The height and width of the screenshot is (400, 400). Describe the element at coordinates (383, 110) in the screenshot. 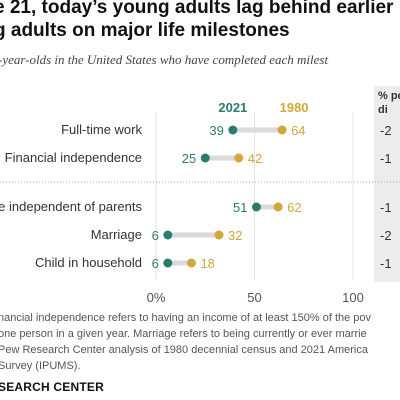

I see `right-column-header: di` at that location.